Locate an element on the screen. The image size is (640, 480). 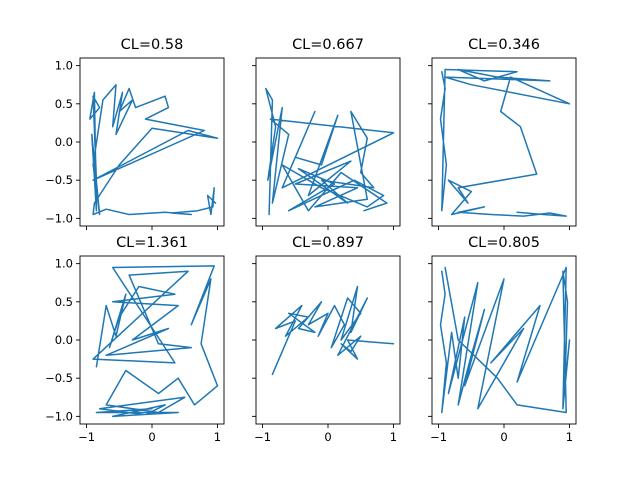
panel-6: CL=0.805 −1 0 1 is located at coordinates (502, 339).